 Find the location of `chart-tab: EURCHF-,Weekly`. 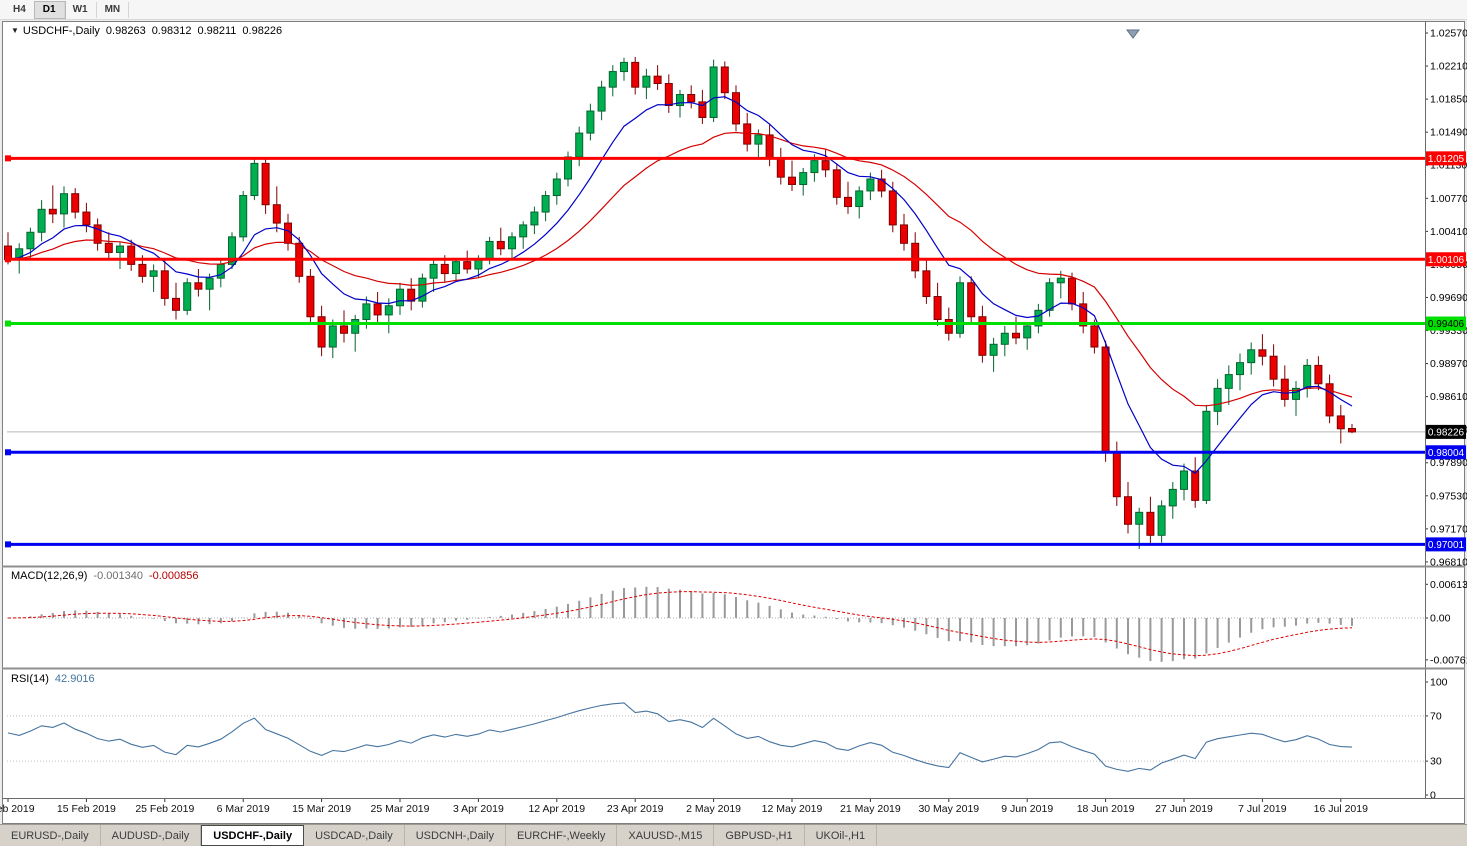

chart-tab: EURCHF-,Weekly is located at coordinates (562, 835).